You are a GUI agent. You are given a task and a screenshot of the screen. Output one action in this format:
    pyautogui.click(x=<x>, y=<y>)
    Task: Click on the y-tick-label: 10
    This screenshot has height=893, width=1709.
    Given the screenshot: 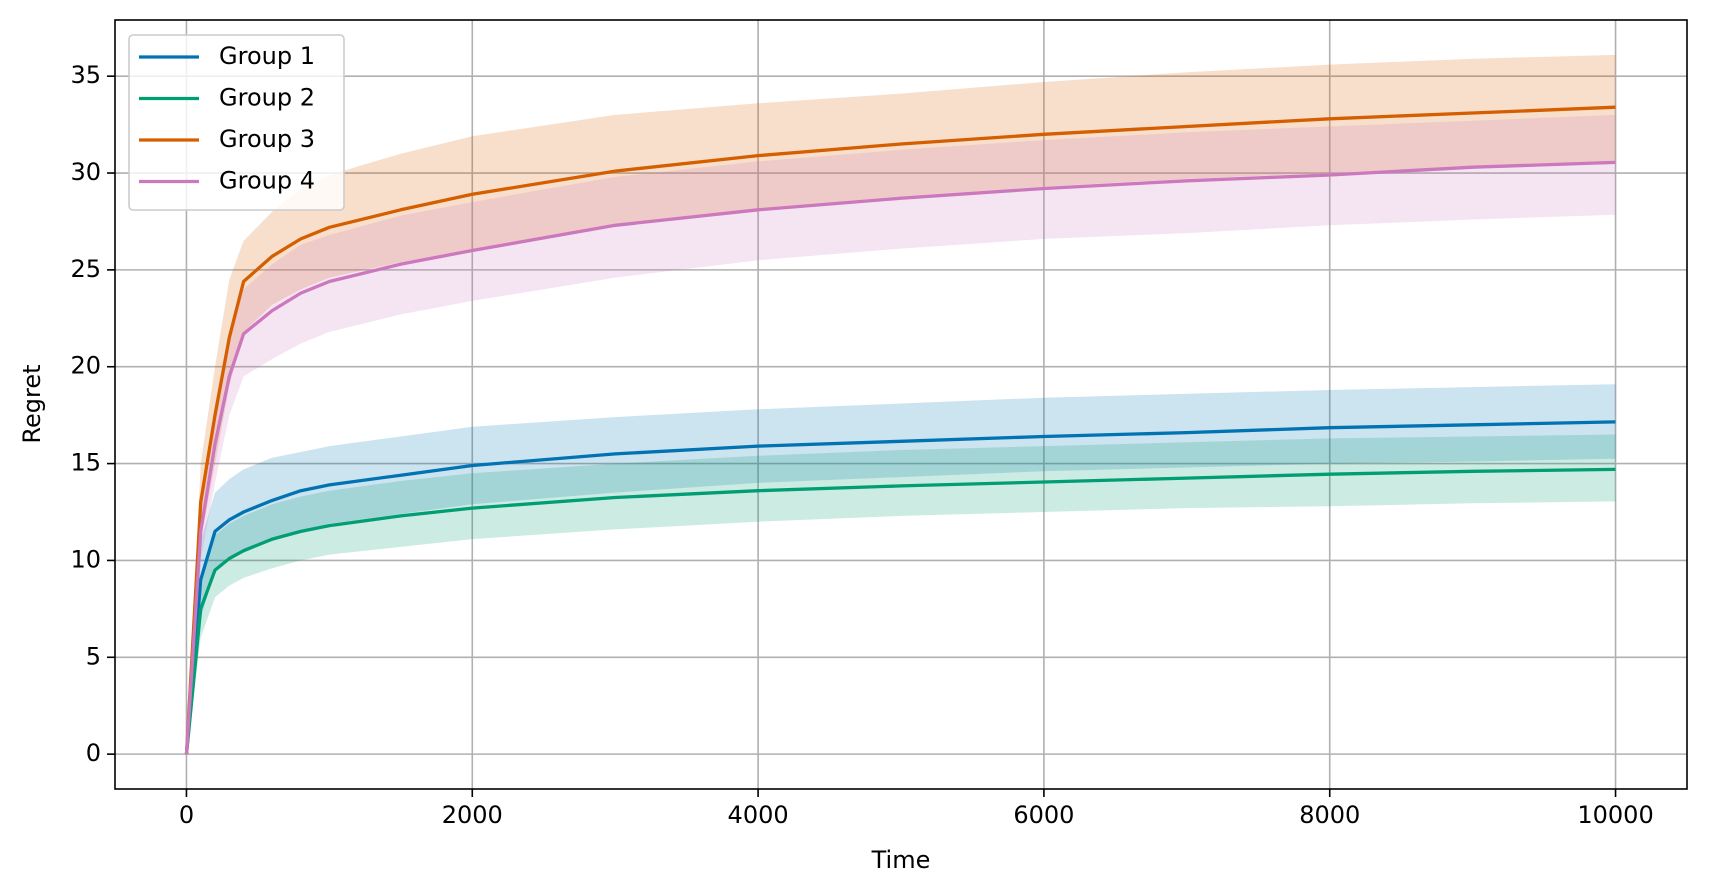 What is the action you would take?
    pyautogui.click(x=85, y=559)
    